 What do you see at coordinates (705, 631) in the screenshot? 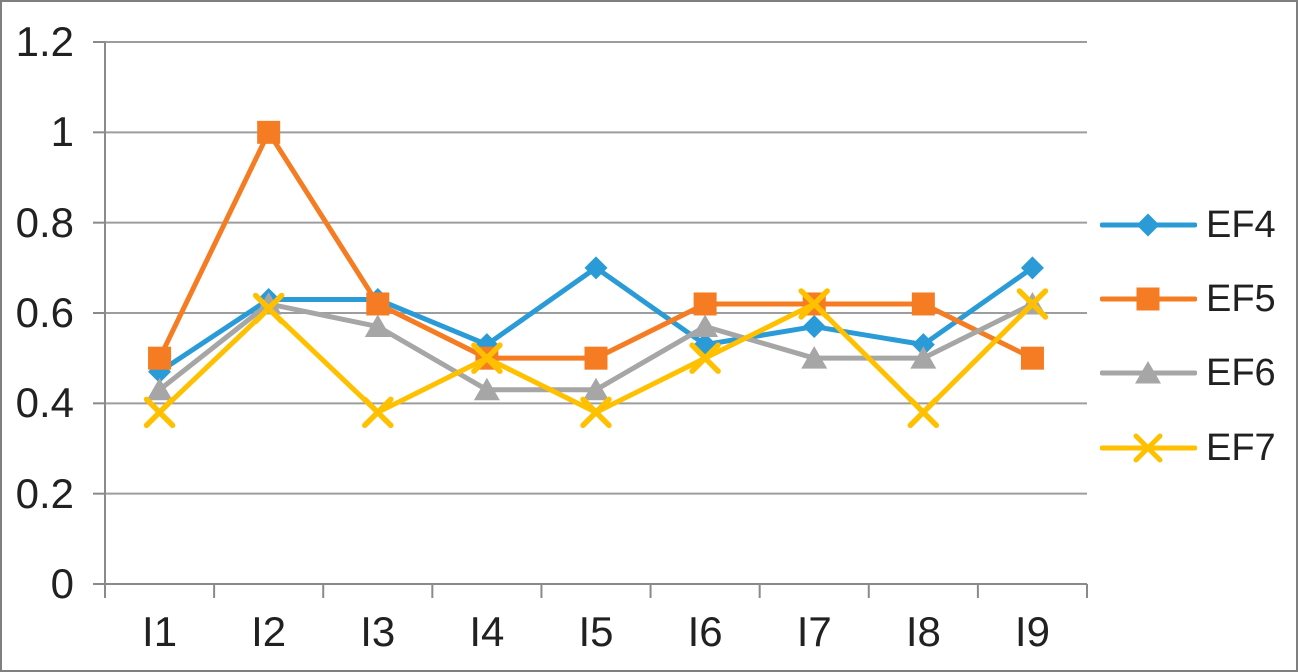
I see `x-axis-tick-label: I6` at bounding box center [705, 631].